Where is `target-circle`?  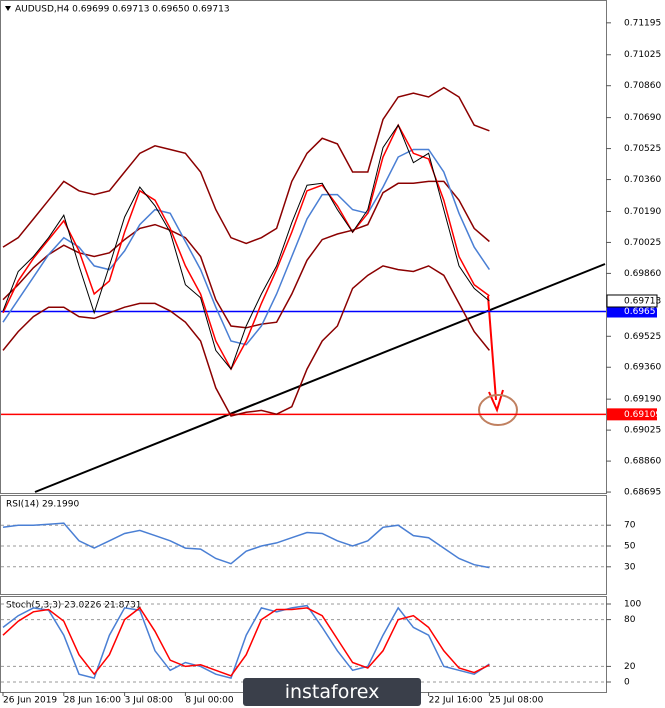 target-circle is located at coordinates (498, 410).